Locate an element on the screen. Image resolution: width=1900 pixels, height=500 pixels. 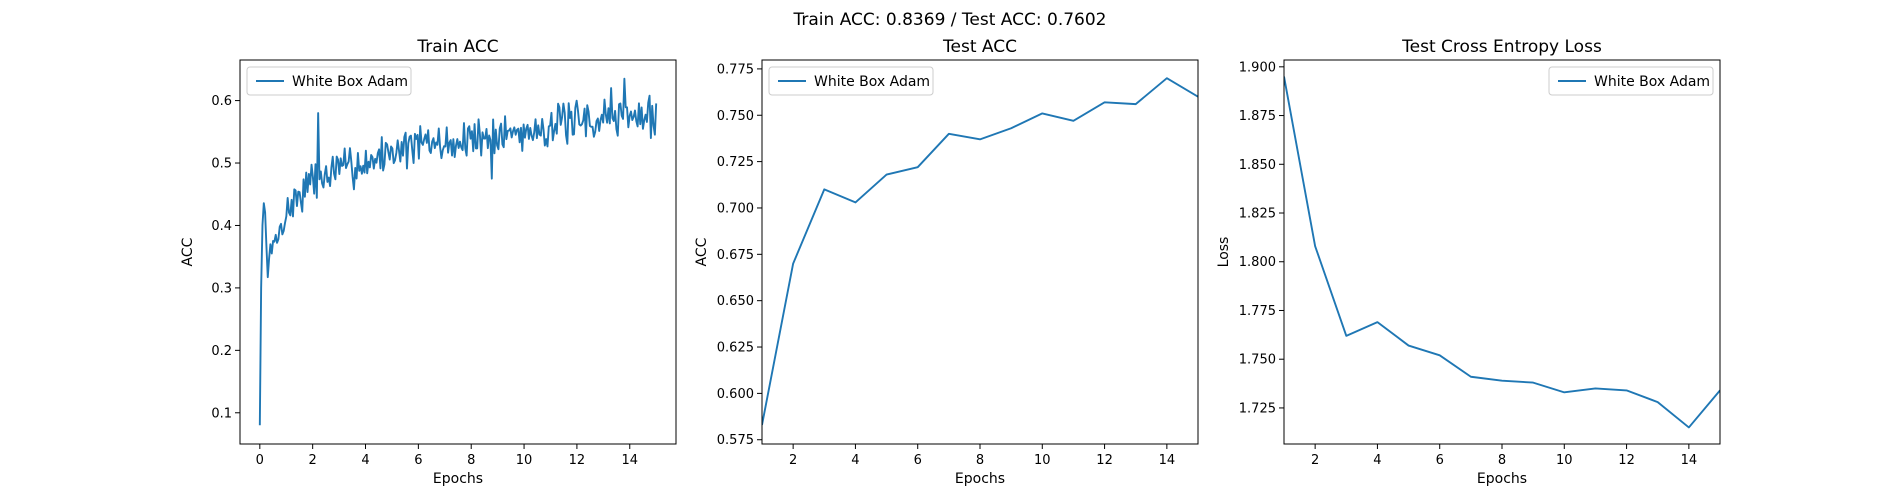
y-tick-label: 1.775 is located at coordinates (1257, 311).